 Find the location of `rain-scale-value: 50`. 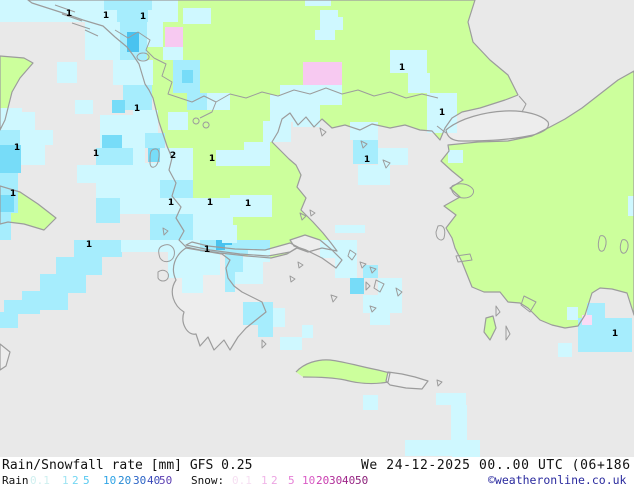

rain-scale-value: 50 is located at coordinates (166, 480).